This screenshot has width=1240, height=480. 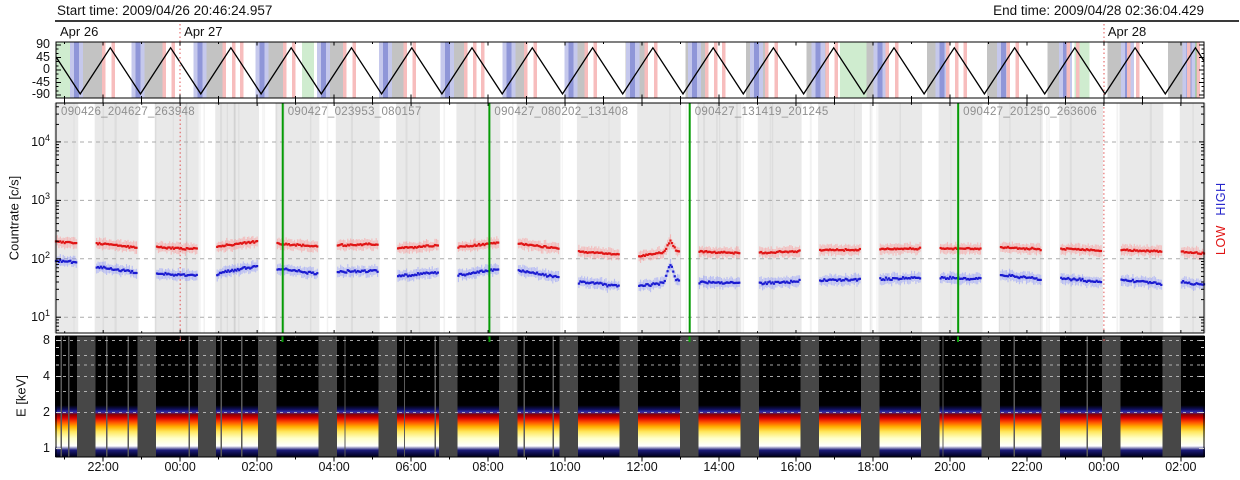 What do you see at coordinates (796, 467) in the screenshot?
I see `x-tick-label: 16:00` at bounding box center [796, 467].